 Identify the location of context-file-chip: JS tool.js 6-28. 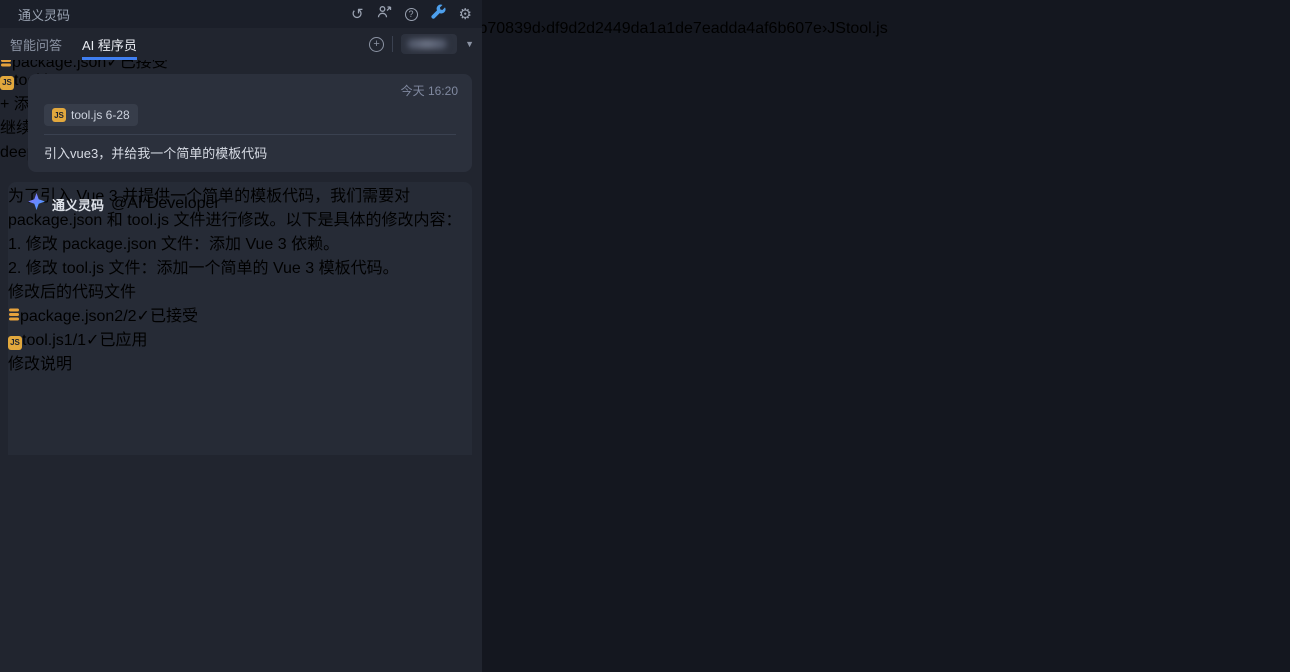
(91, 115).